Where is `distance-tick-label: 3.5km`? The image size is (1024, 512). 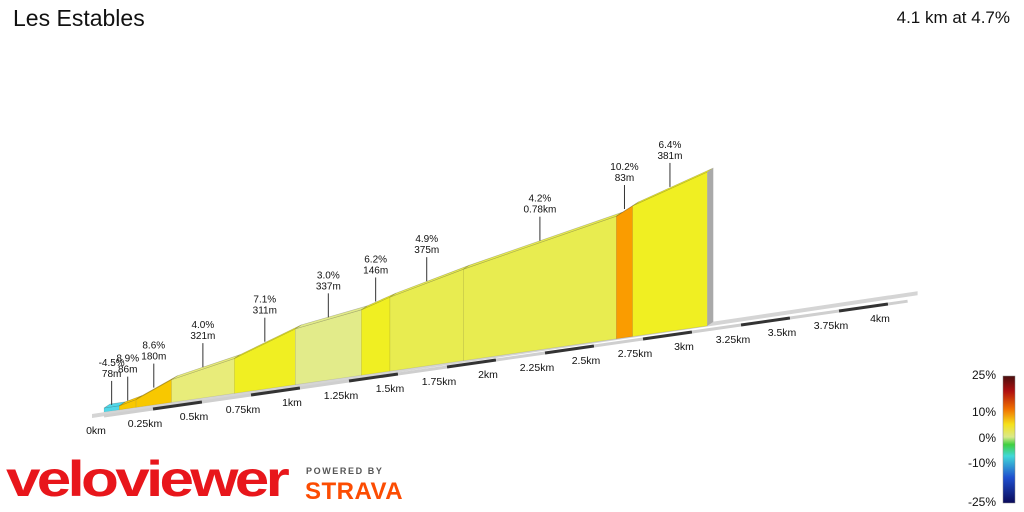
distance-tick-label: 3.5km is located at coordinates (782, 333).